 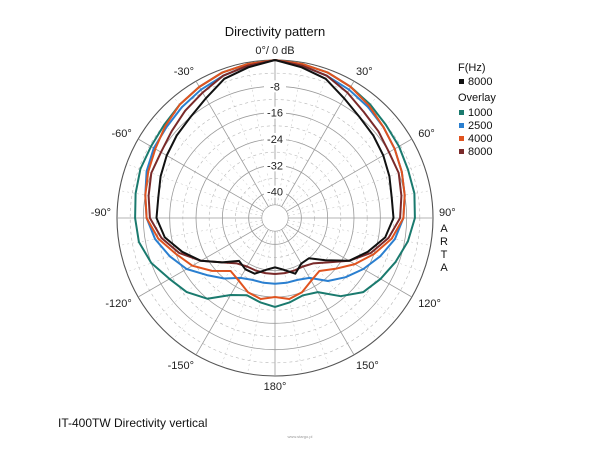 I want to click on side-label-char: R, so click(x=444, y=242).